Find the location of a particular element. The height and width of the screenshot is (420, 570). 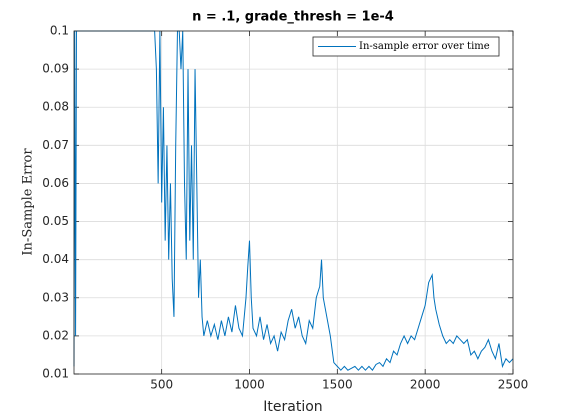

y-tick-label: 0.04 is located at coordinates (55, 259).